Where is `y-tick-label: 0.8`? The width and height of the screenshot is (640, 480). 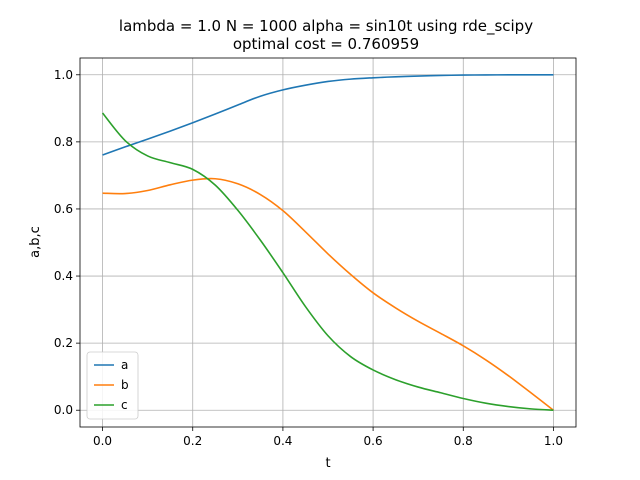 y-tick-label: 0.8 is located at coordinates (63, 142).